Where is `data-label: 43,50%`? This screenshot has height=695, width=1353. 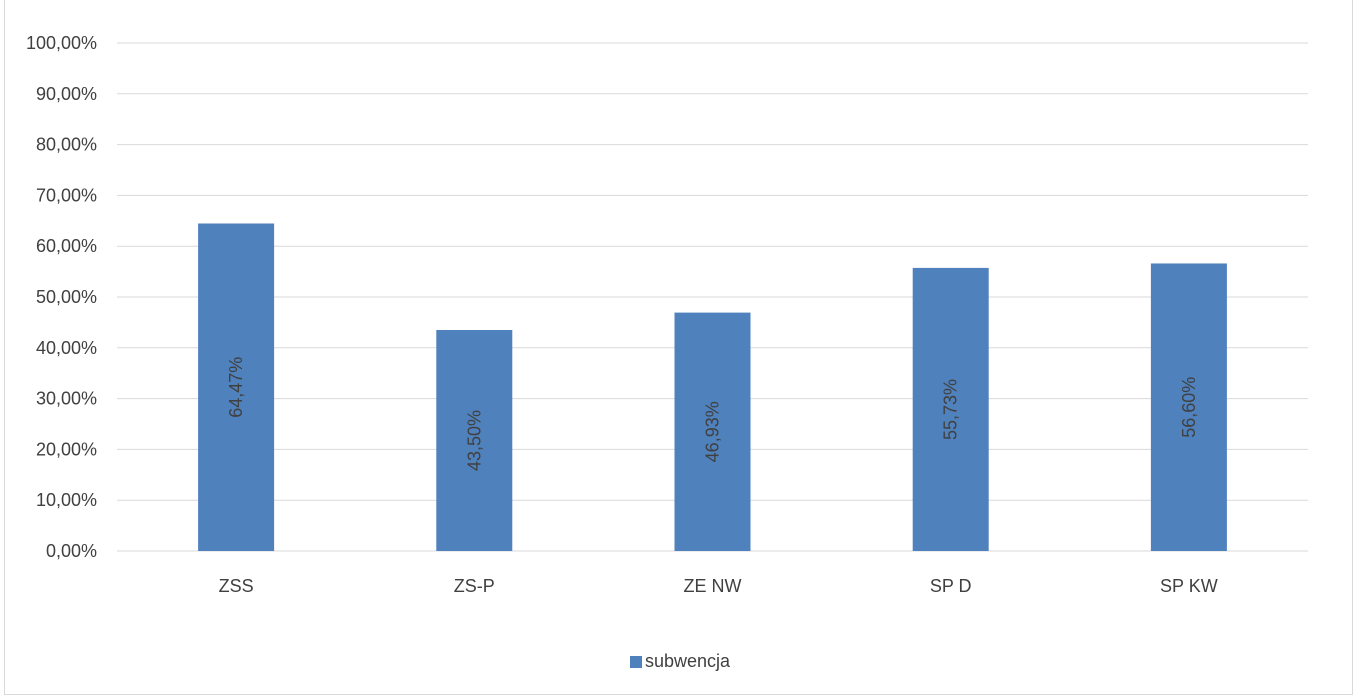
data-label: 43,50% is located at coordinates (474, 440).